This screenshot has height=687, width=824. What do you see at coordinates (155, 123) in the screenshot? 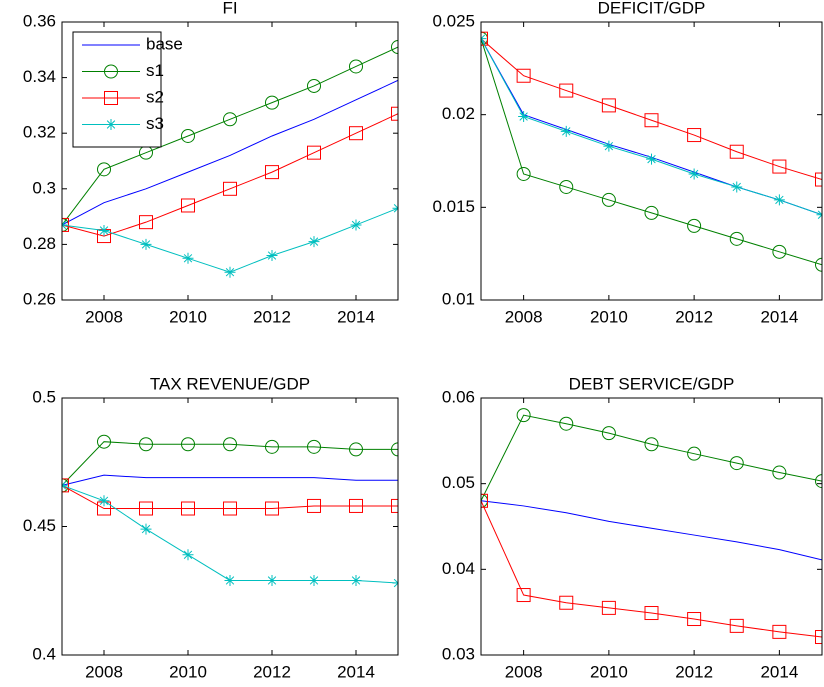
I see `legend-label: s3` at bounding box center [155, 123].